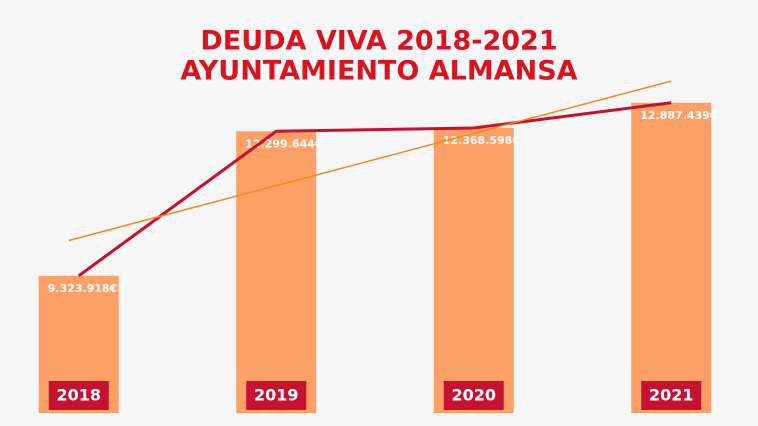 This screenshot has height=426, width=758. I want to click on x-tick-label: 2018, so click(78, 395).